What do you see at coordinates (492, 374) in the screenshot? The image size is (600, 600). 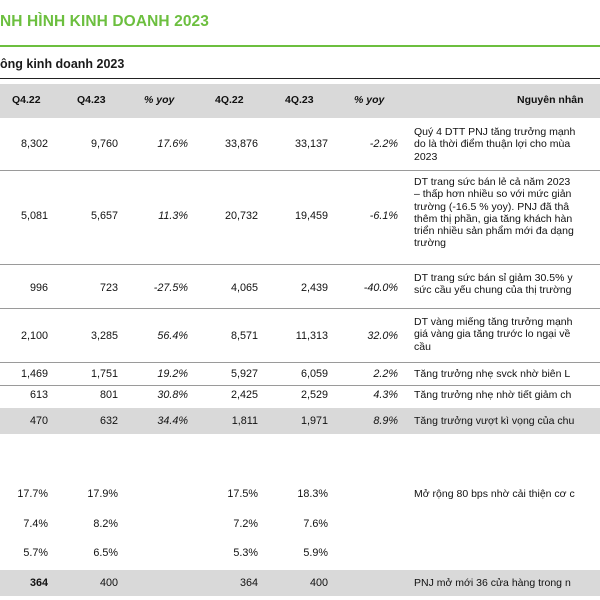 I see `reason-note: Tăng trưởng nhẹ svck nhờ biên L` at bounding box center [492, 374].